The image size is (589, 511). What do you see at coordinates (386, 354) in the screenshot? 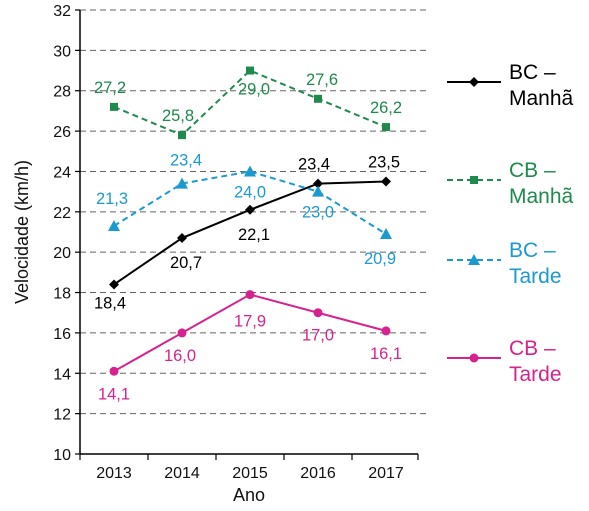
I see `data-label-cb_tarde: 16,1` at bounding box center [386, 354].